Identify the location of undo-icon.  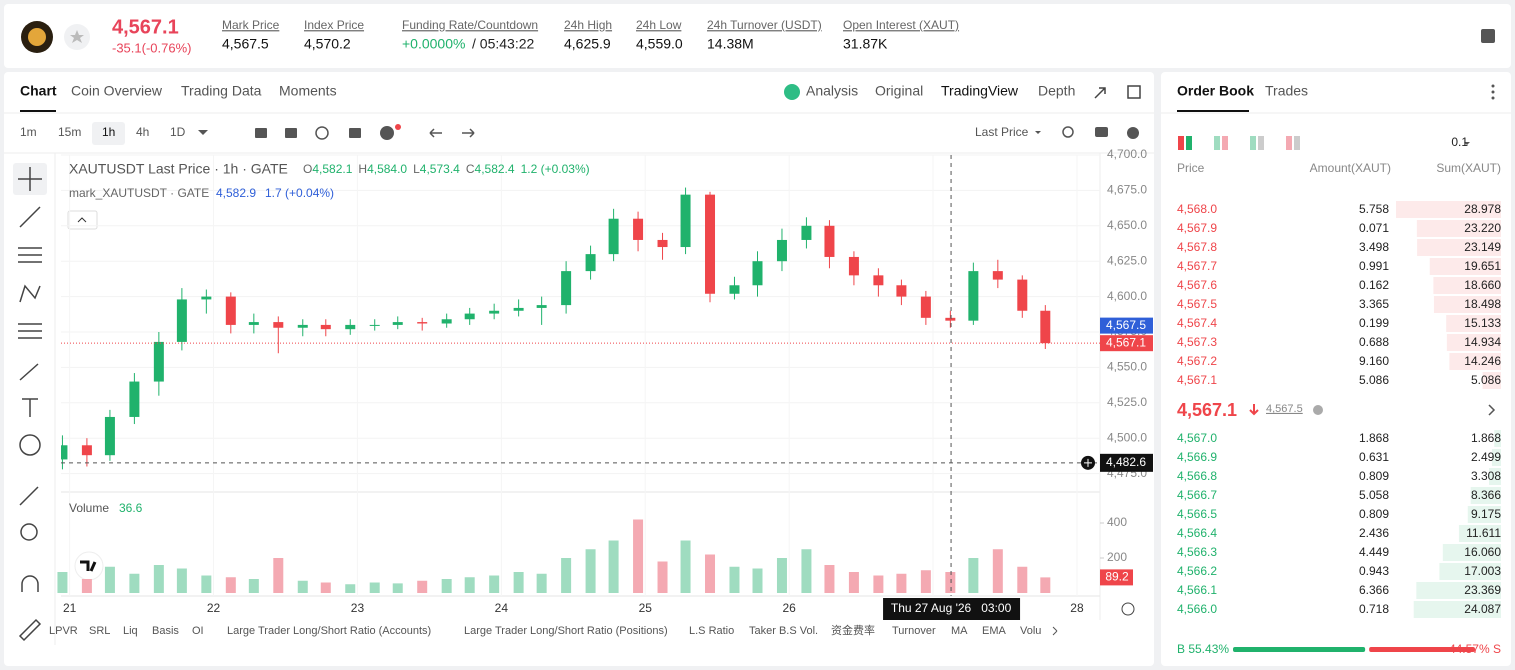
(435, 133).